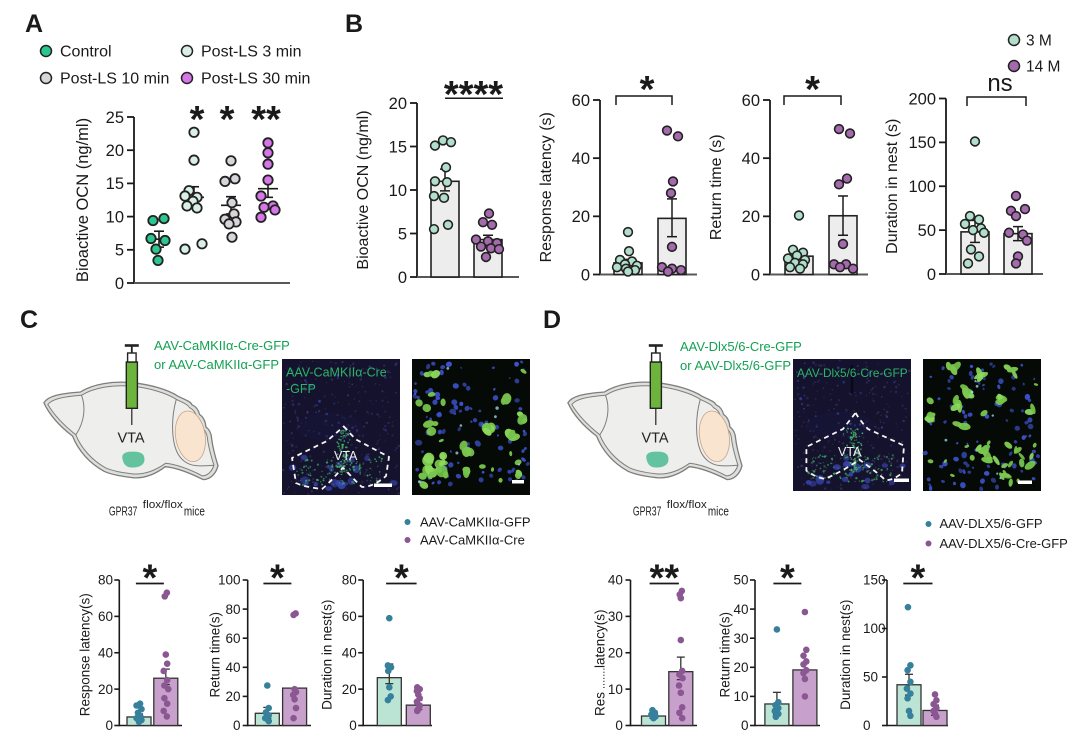  I want to click on svg-text: latency(s), so click(600, 638).